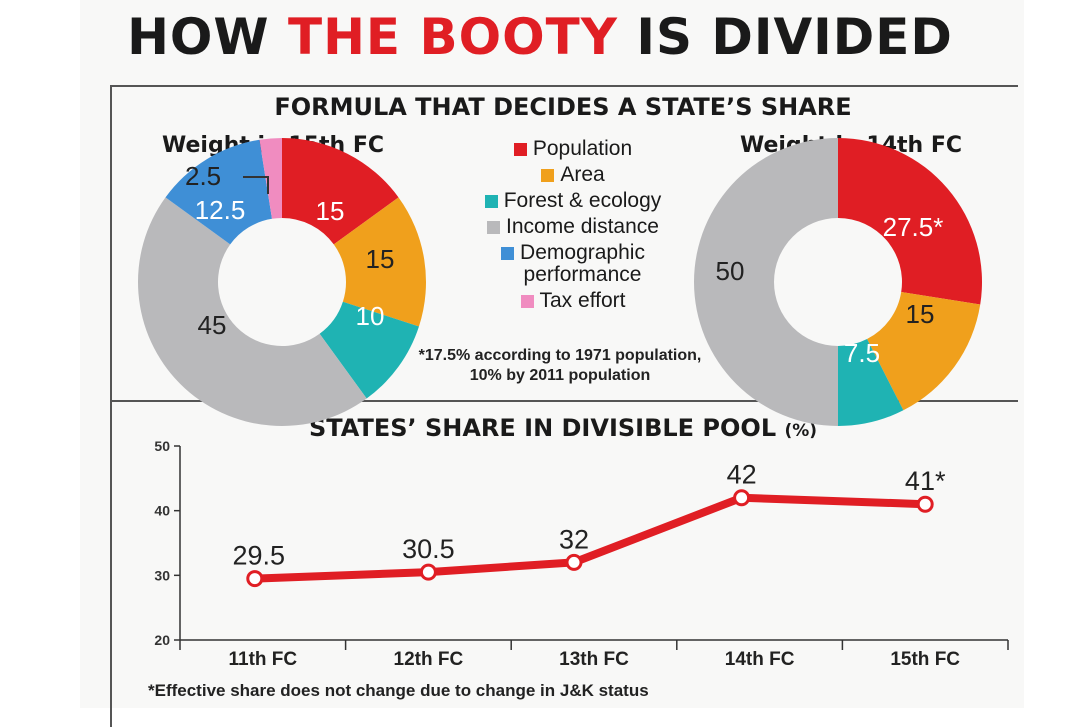 The image size is (1080, 727). Describe the element at coordinates (913, 227) in the screenshot. I see `pie-14th-slice-label: 27.5*` at that location.